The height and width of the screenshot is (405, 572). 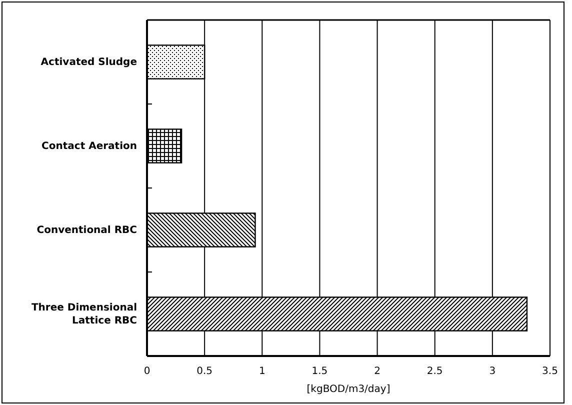 What do you see at coordinates (434, 371) in the screenshot?
I see `x-tick-label: 2.5` at bounding box center [434, 371].